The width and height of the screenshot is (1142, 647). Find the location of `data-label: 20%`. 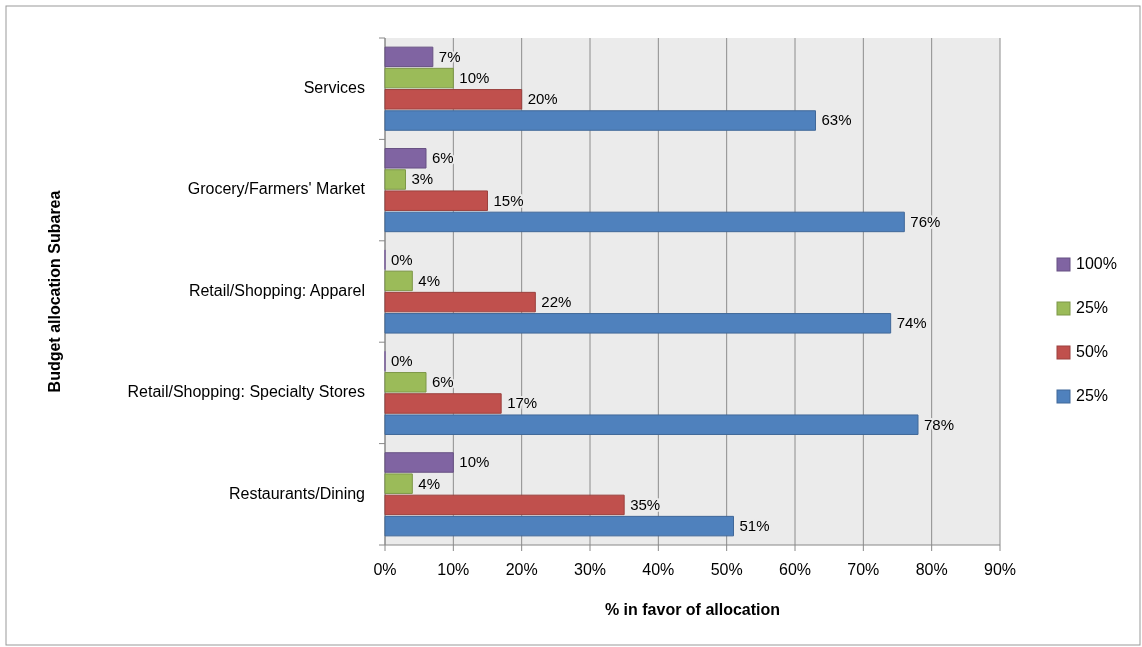

data-label: 20% is located at coordinates (542, 99).